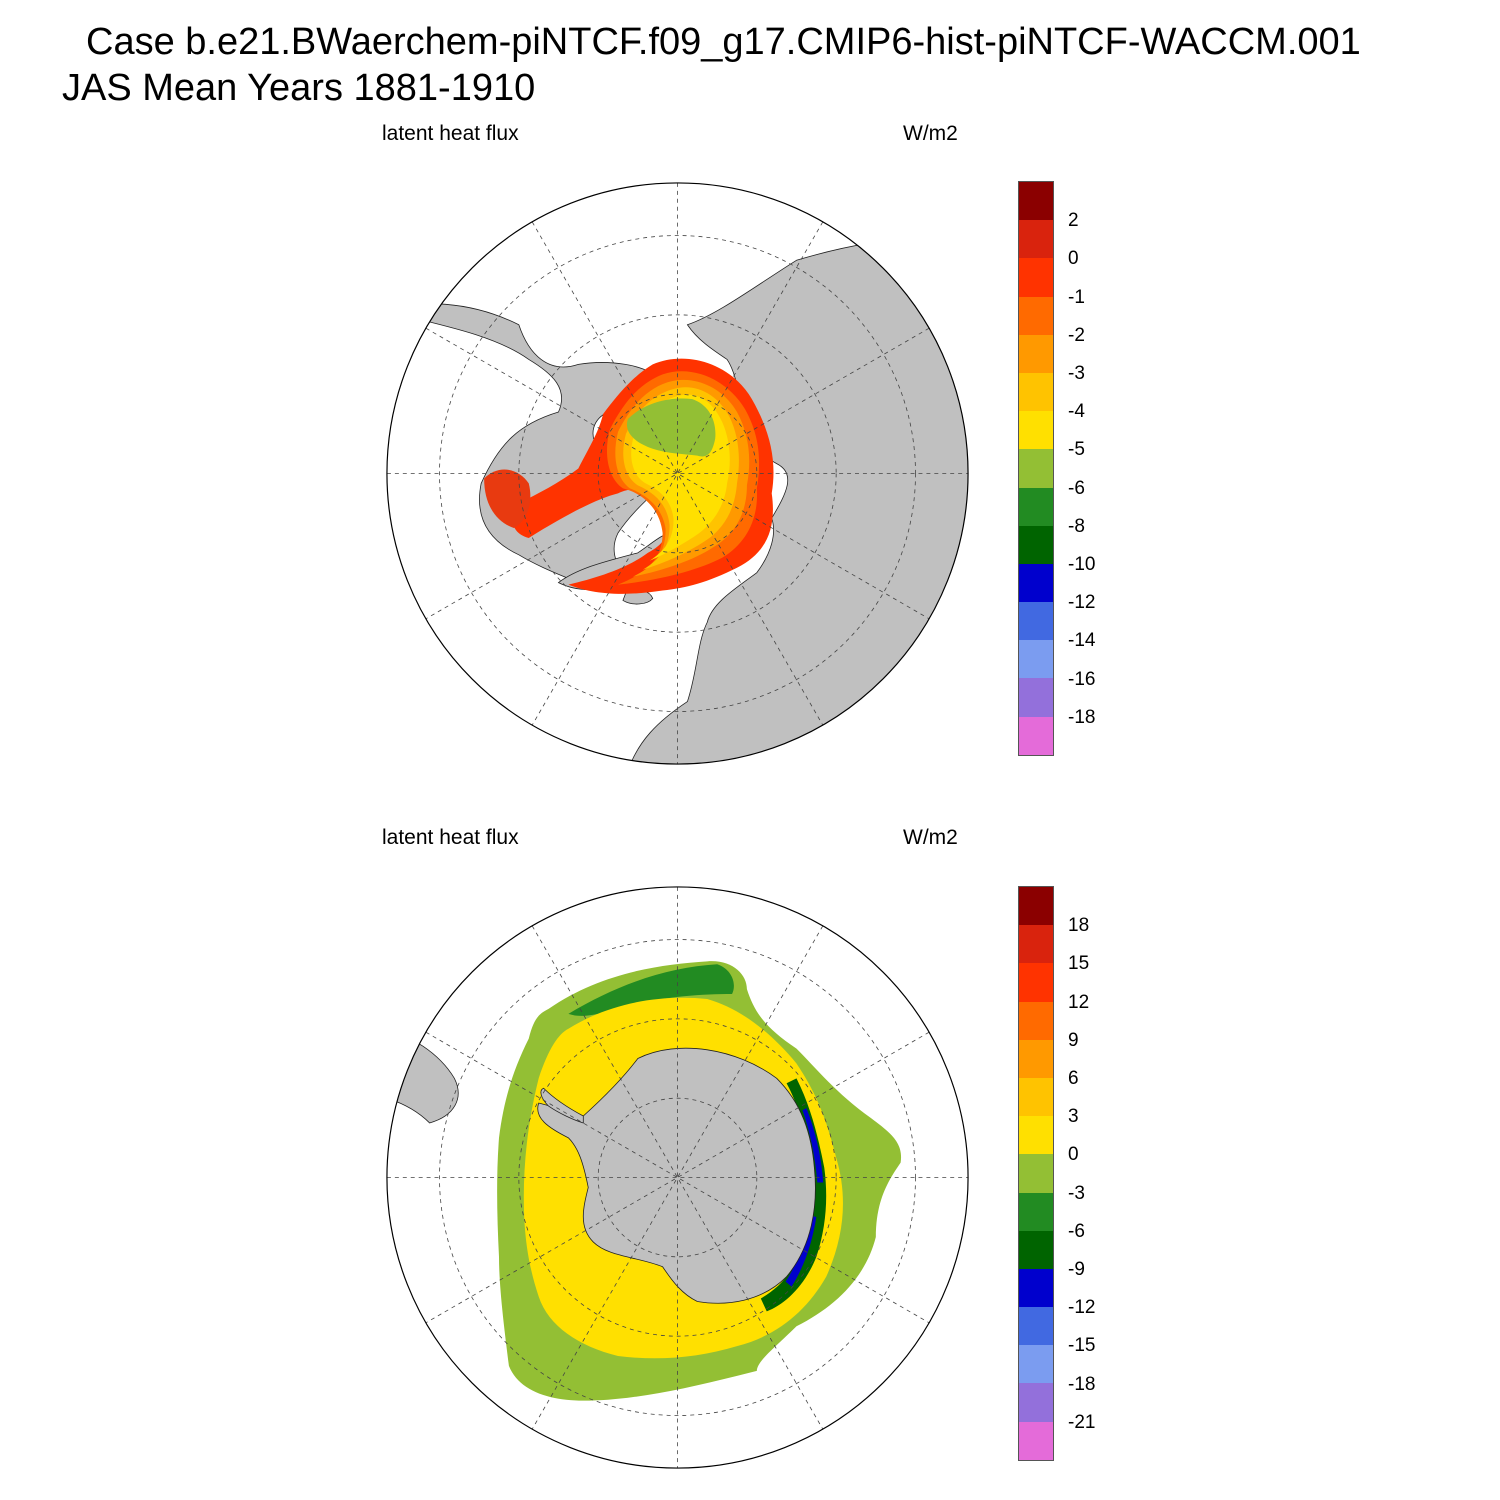 This screenshot has height=1500, width=1500. Describe the element at coordinates (930, 133) in the screenshot. I see `panel-north-units-label: W/m2` at that location.